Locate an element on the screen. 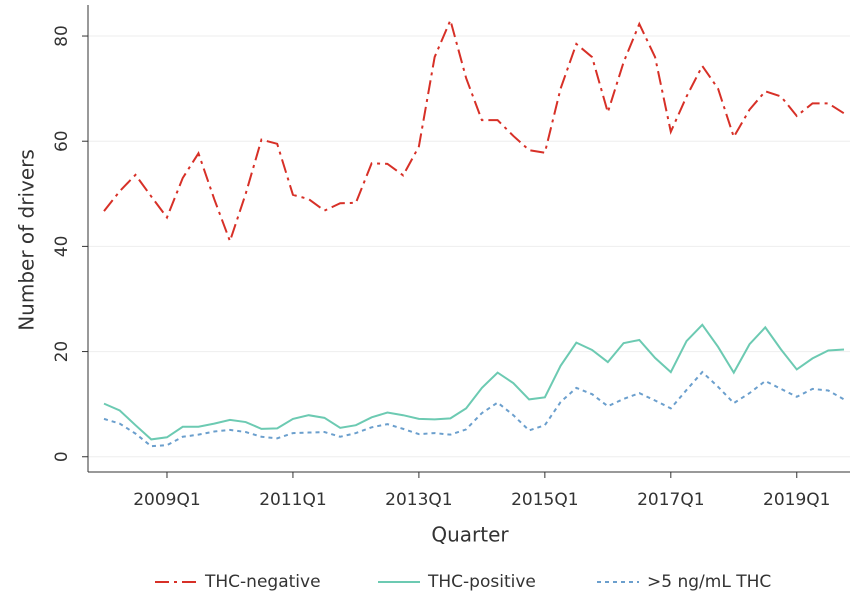  x-axis-title: Quarter is located at coordinates (470, 535).